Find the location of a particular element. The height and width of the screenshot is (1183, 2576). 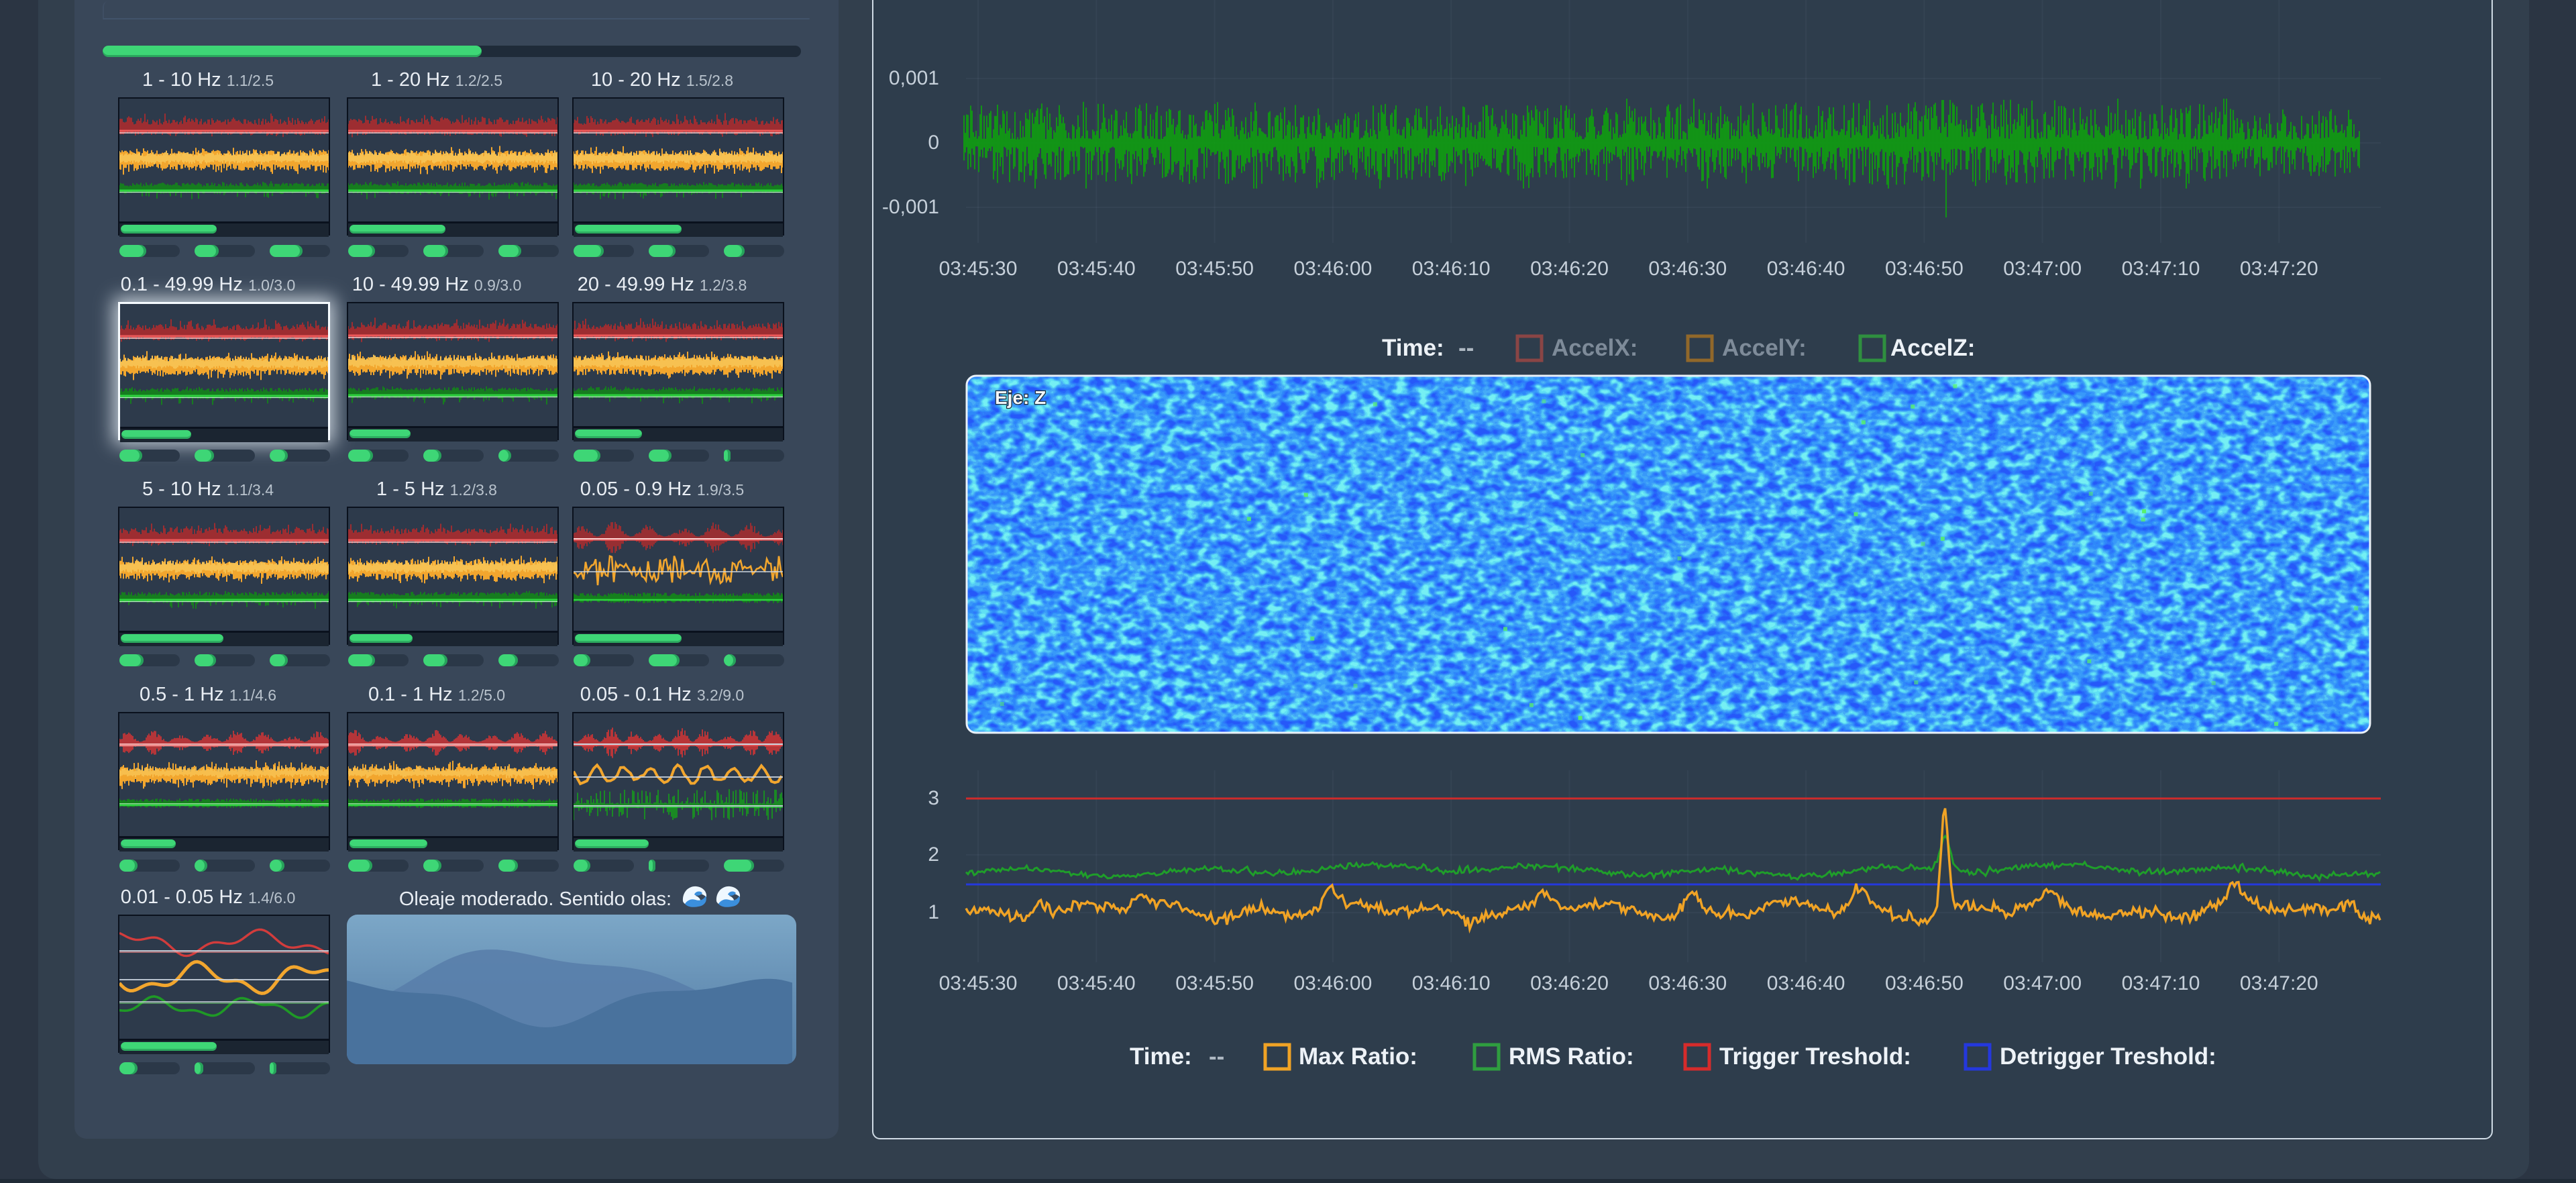

svg-text: RMS Ratio: is located at coordinates (1571, 1056).